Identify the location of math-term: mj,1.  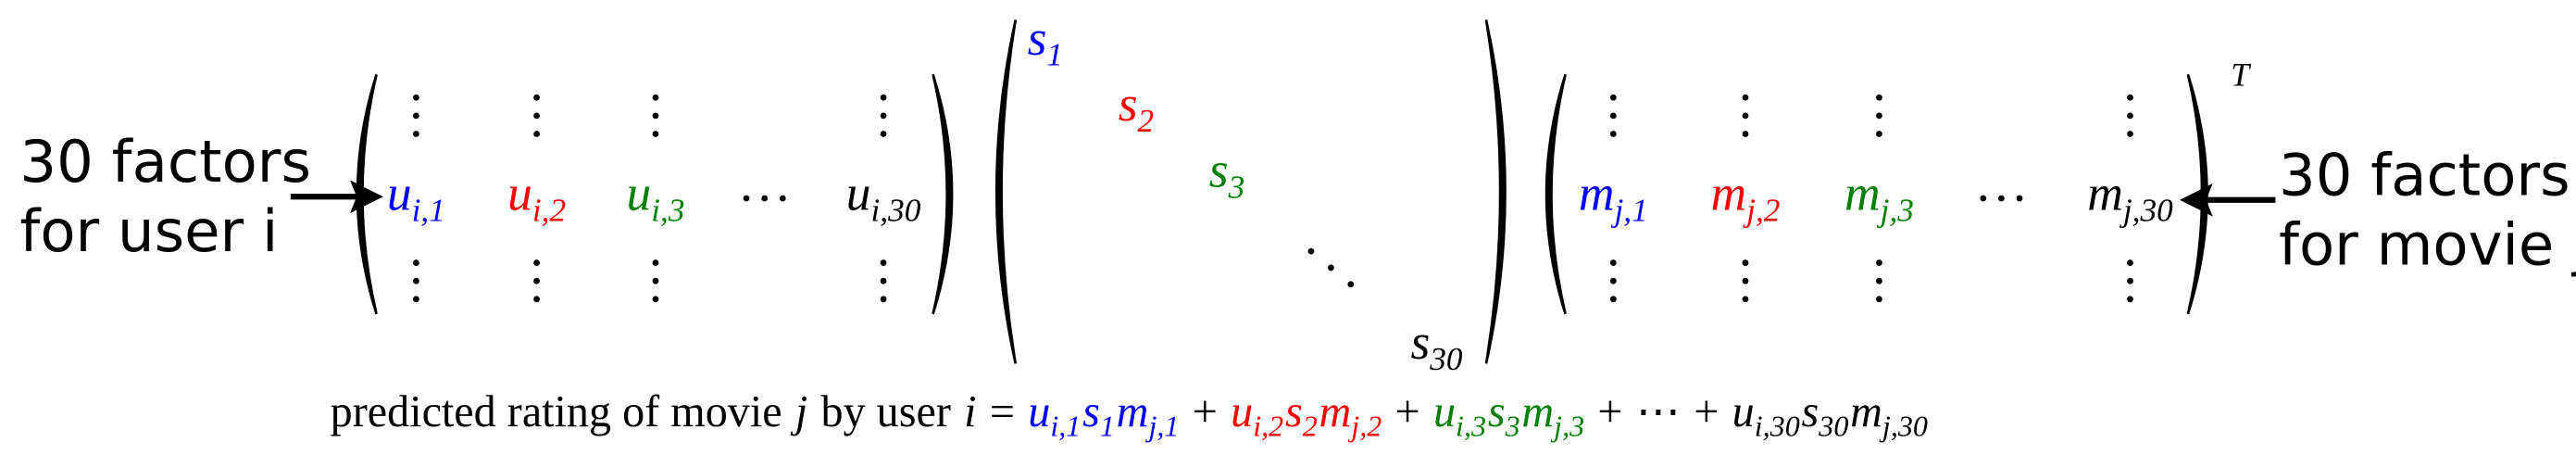
(1614, 197).